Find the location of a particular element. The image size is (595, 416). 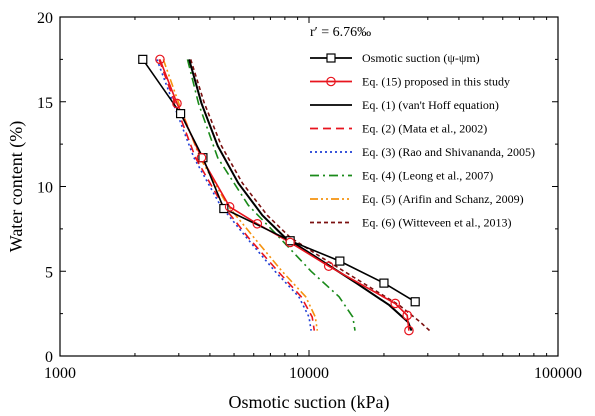

y-tick-label: 15 is located at coordinates (45, 103).